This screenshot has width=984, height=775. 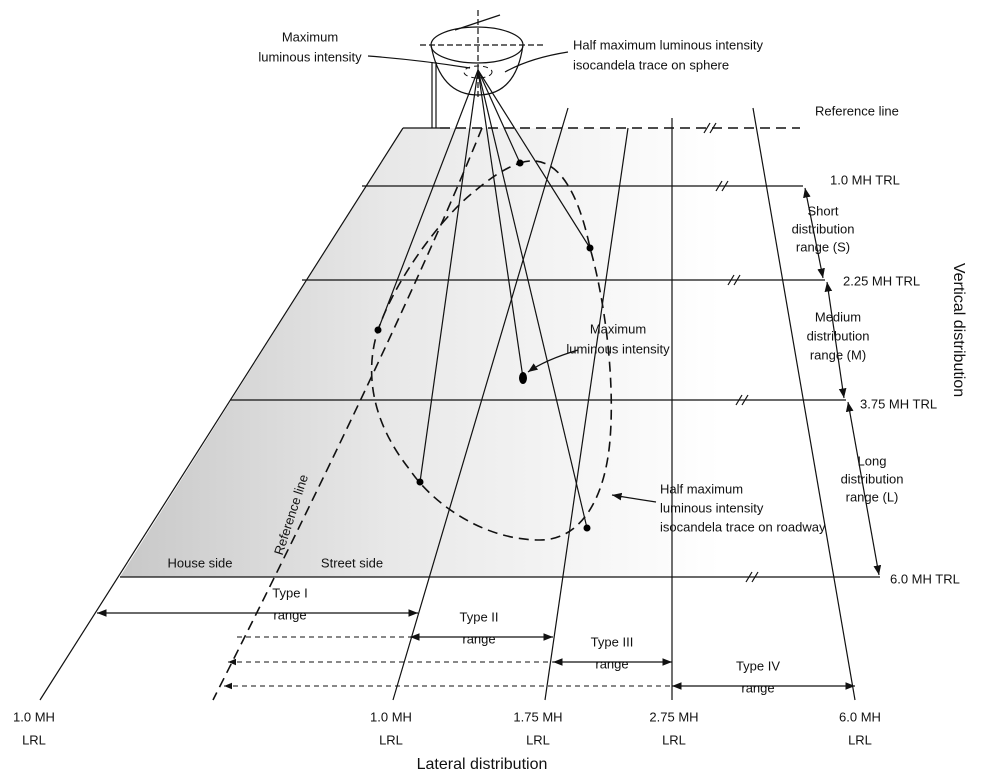 What do you see at coordinates (478, 72) in the screenshot?
I see `sphere-trace` at bounding box center [478, 72].